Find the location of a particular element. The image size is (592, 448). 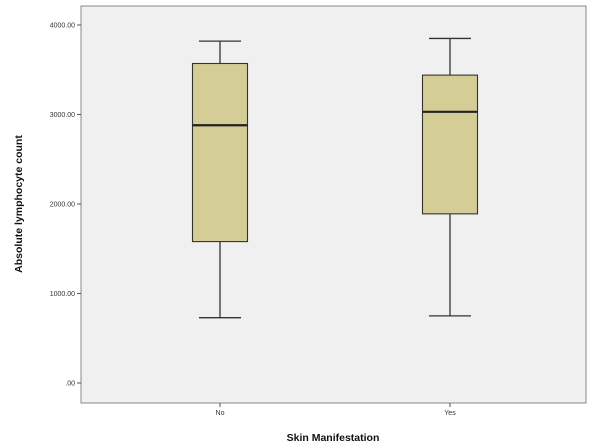

y-tick-label: 4000.00 is located at coordinates (62, 26).